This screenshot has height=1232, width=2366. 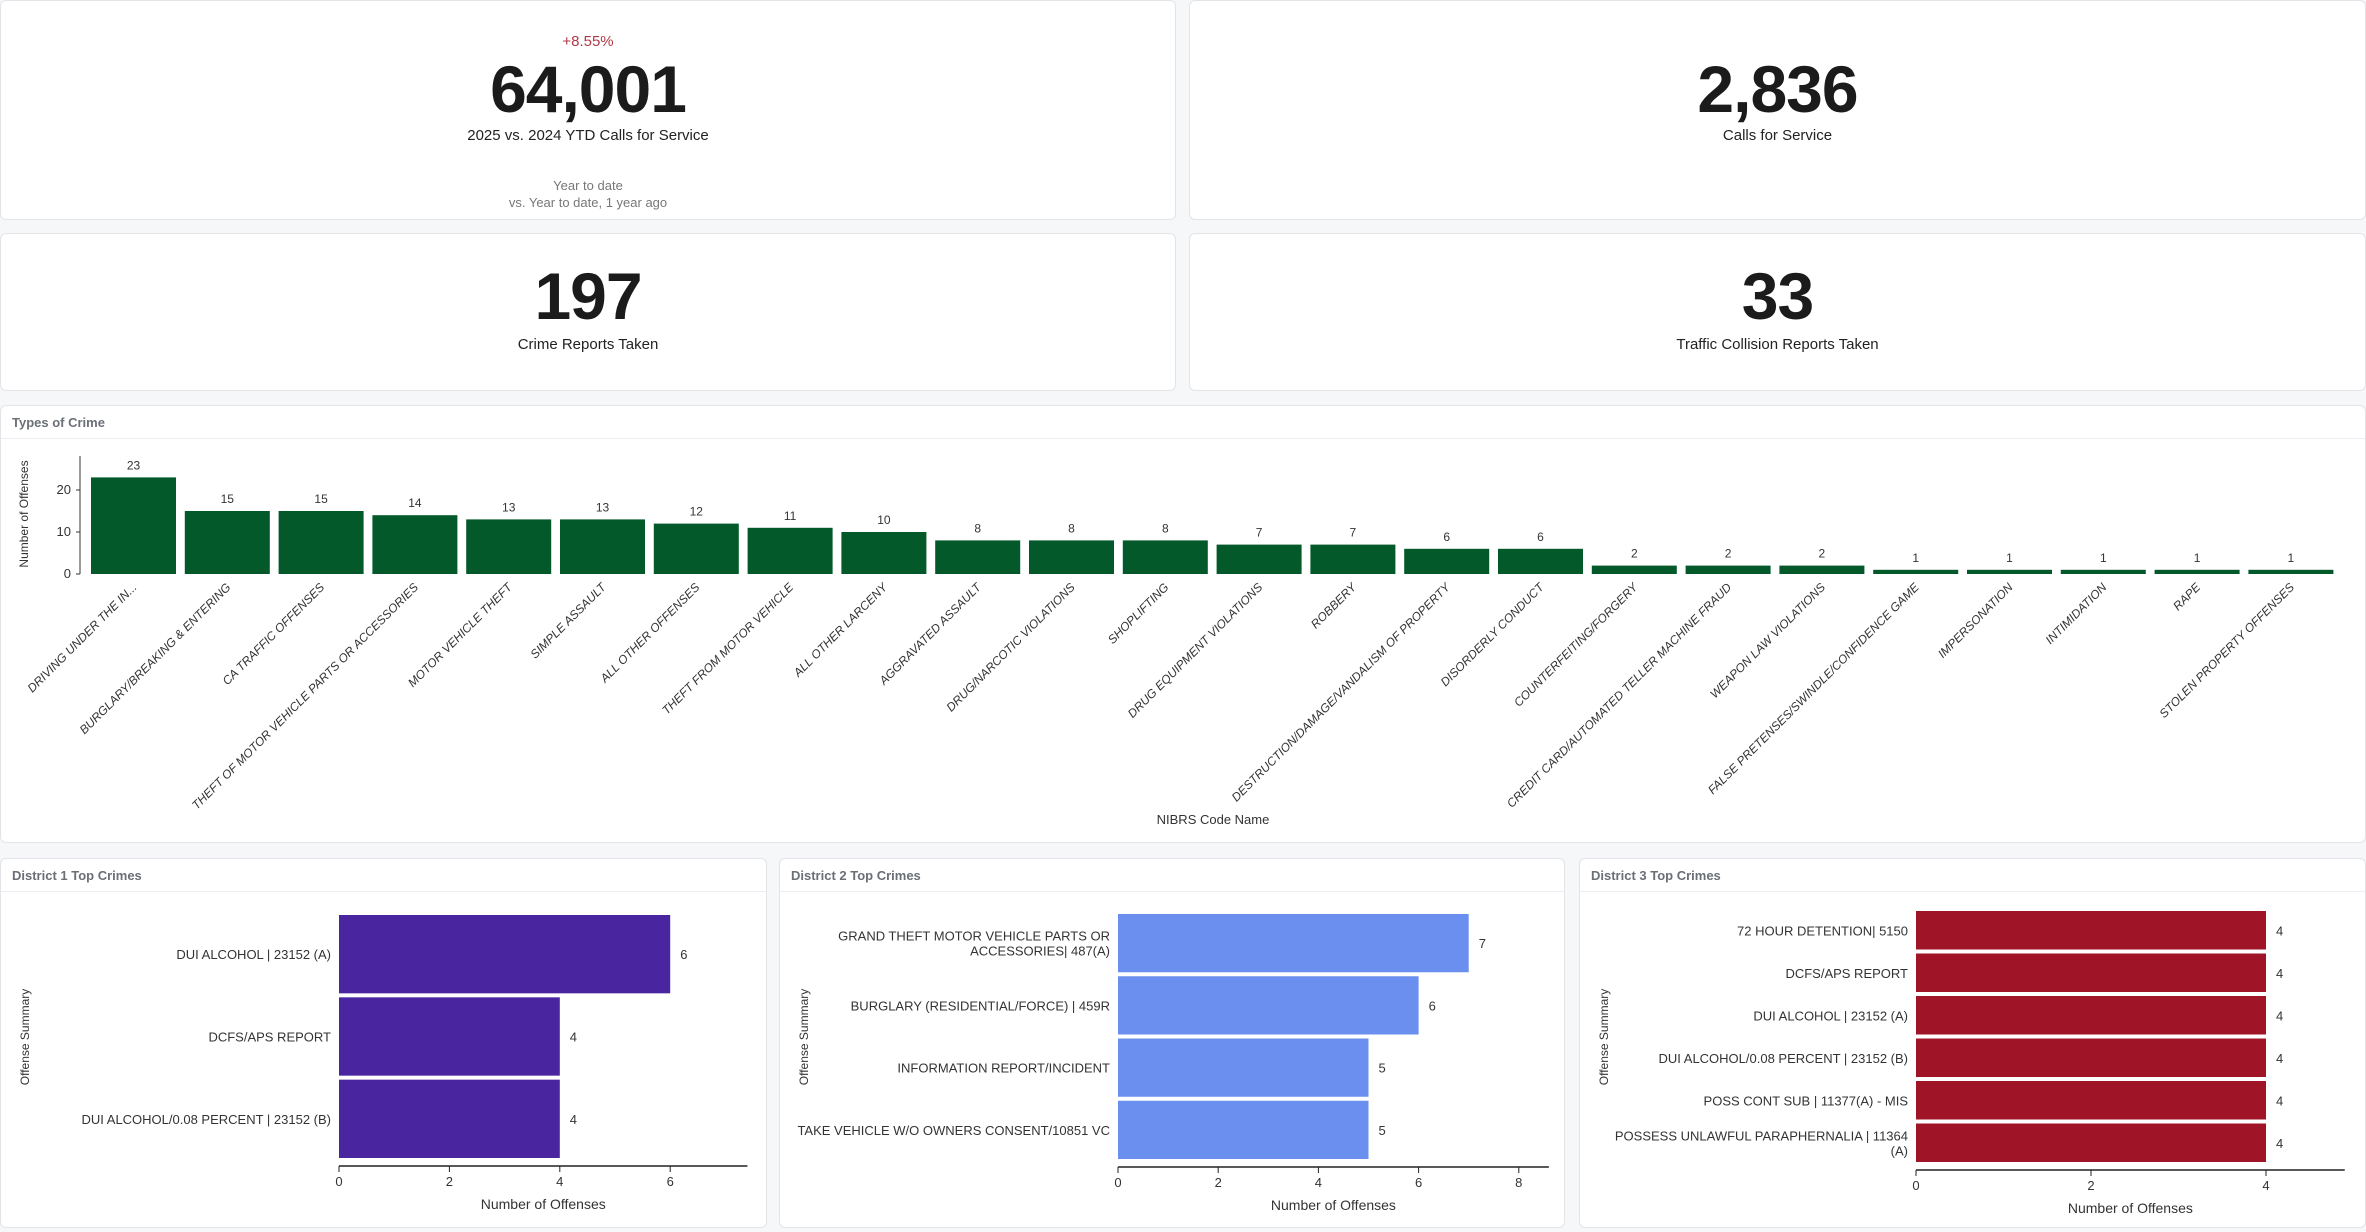 I want to click on x-tick-label: RAPE, so click(x=2187, y=597).